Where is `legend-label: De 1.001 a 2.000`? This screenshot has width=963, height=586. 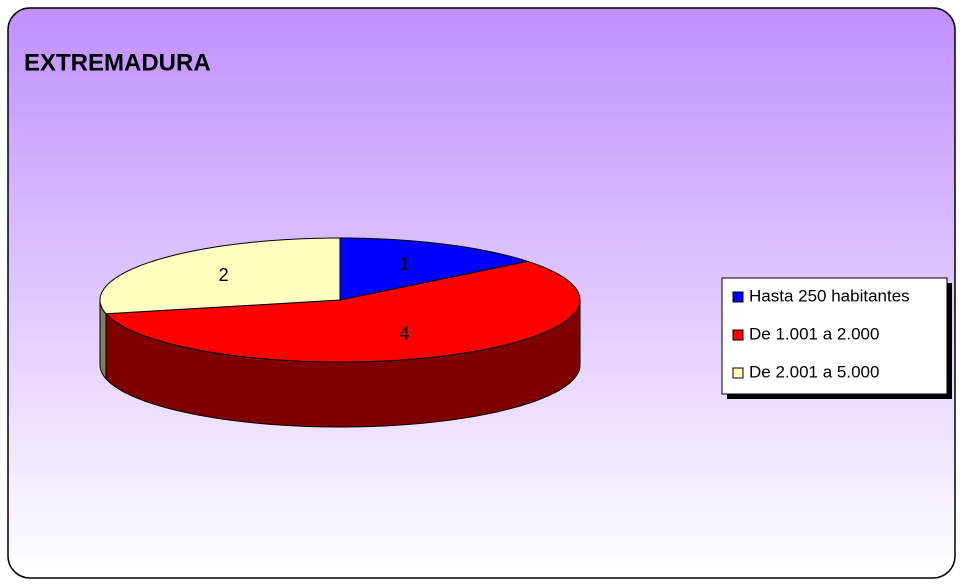 legend-label: De 1.001 a 2.000 is located at coordinates (814, 333).